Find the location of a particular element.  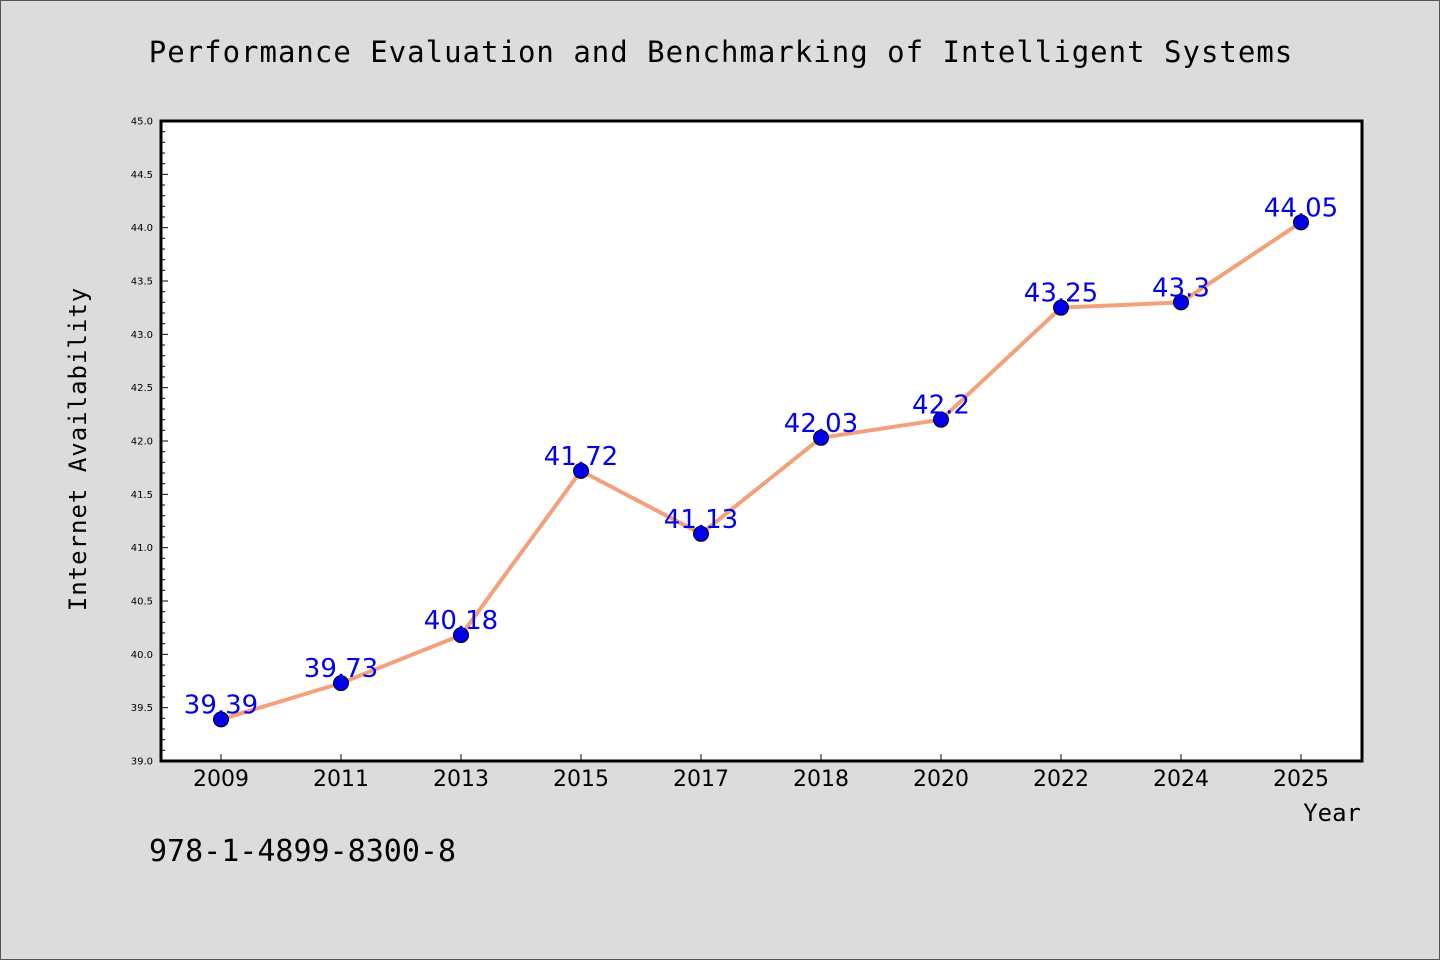

x-tick-label: 2020 is located at coordinates (941, 779).